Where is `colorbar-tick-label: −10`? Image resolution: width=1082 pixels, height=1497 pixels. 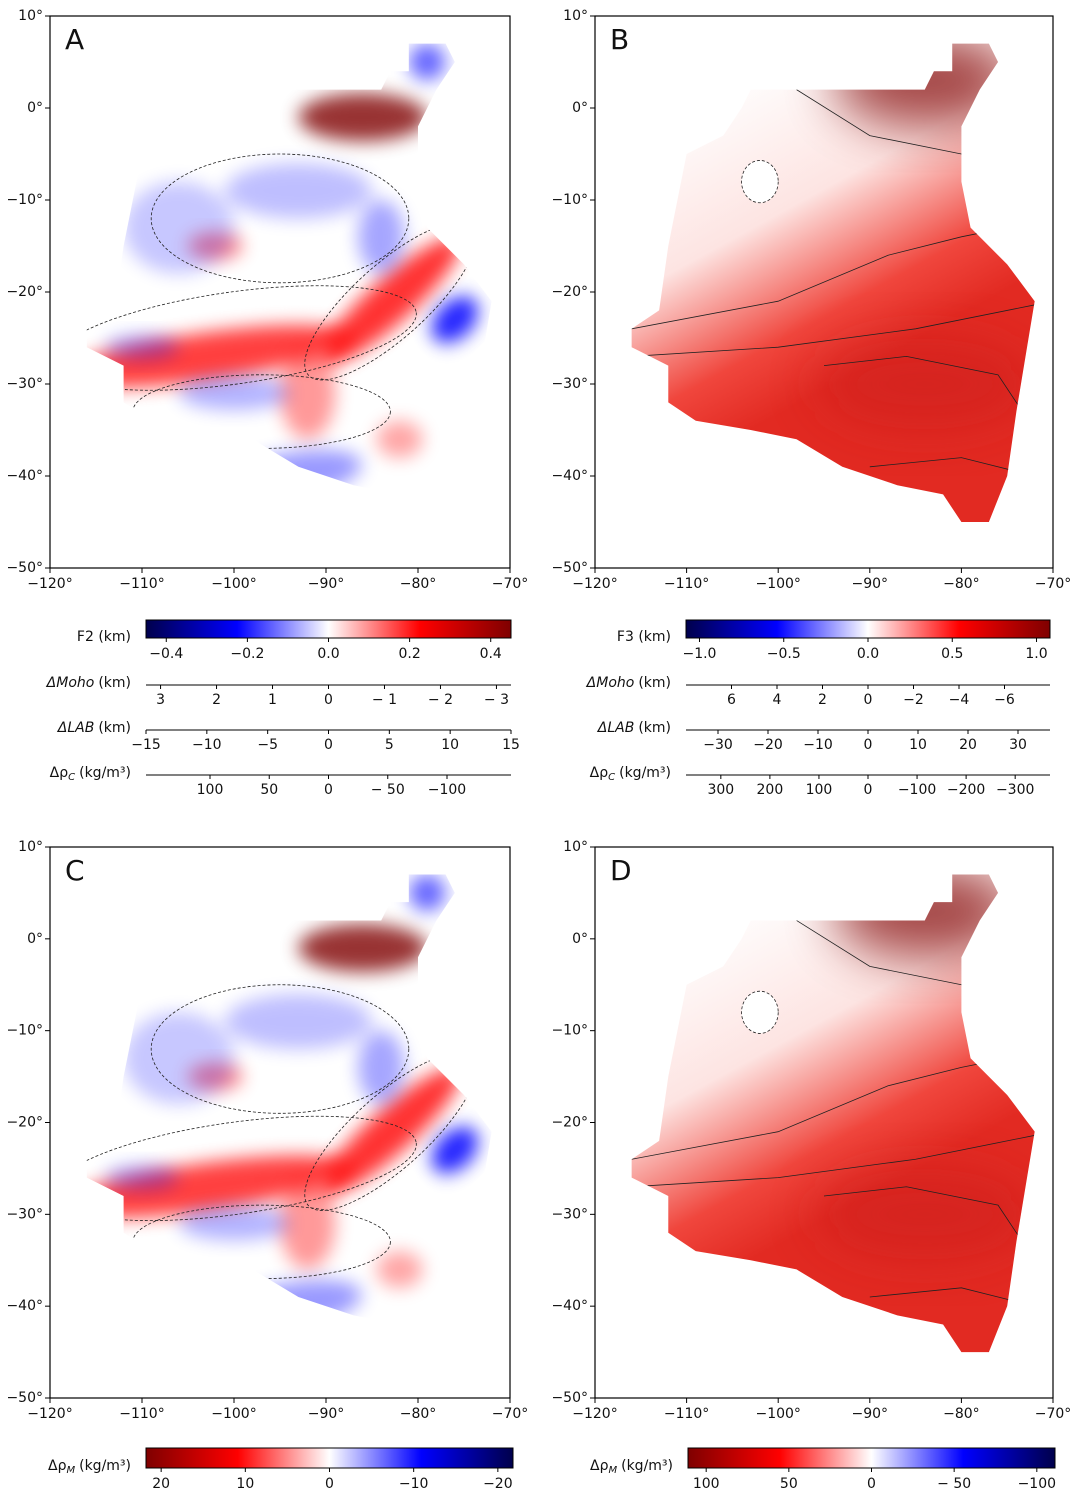 colorbar-tick-label: −10 is located at coordinates (414, 1484).